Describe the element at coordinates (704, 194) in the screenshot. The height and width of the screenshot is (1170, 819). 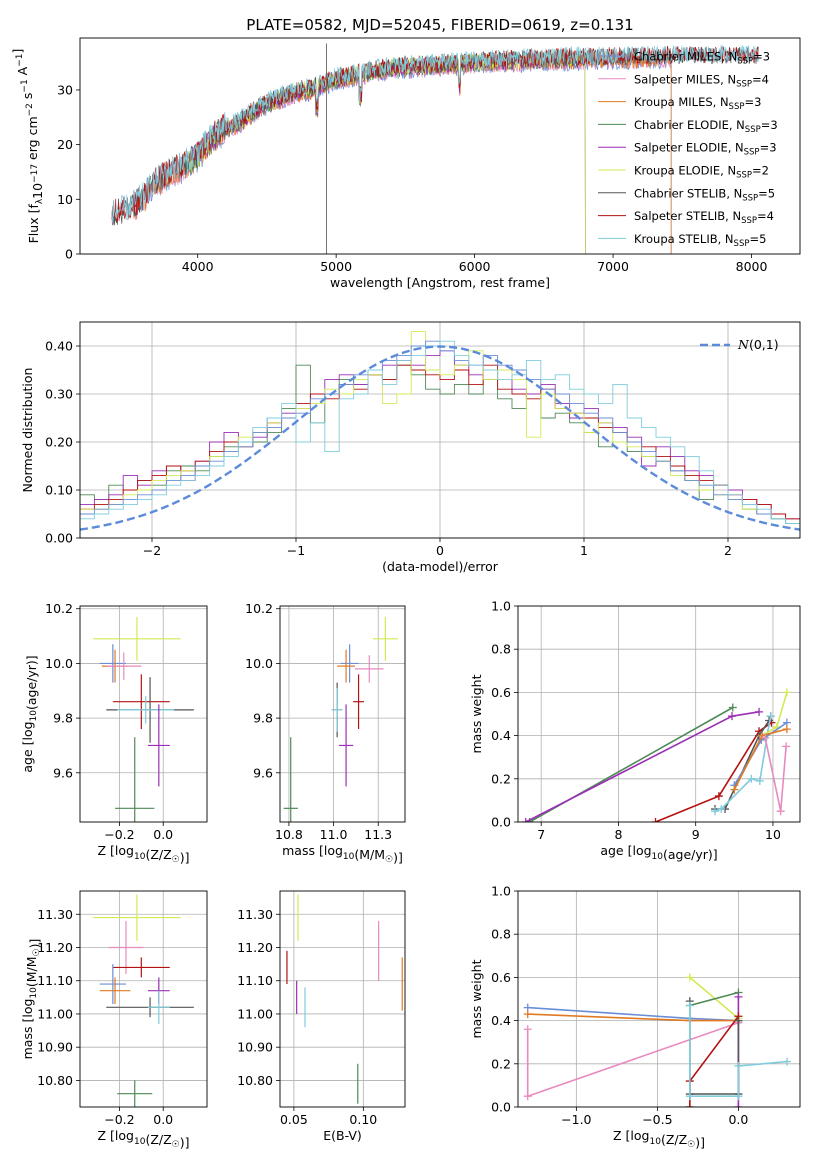
I see `legend-label: Chabrier STELIB, NSSP=5` at that location.